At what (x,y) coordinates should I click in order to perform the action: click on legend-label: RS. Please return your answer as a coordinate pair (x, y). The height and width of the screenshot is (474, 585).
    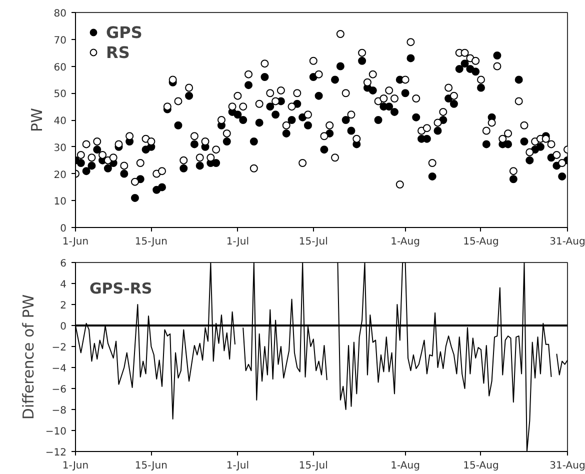
    Looking at the image, I should click on (118, 52).